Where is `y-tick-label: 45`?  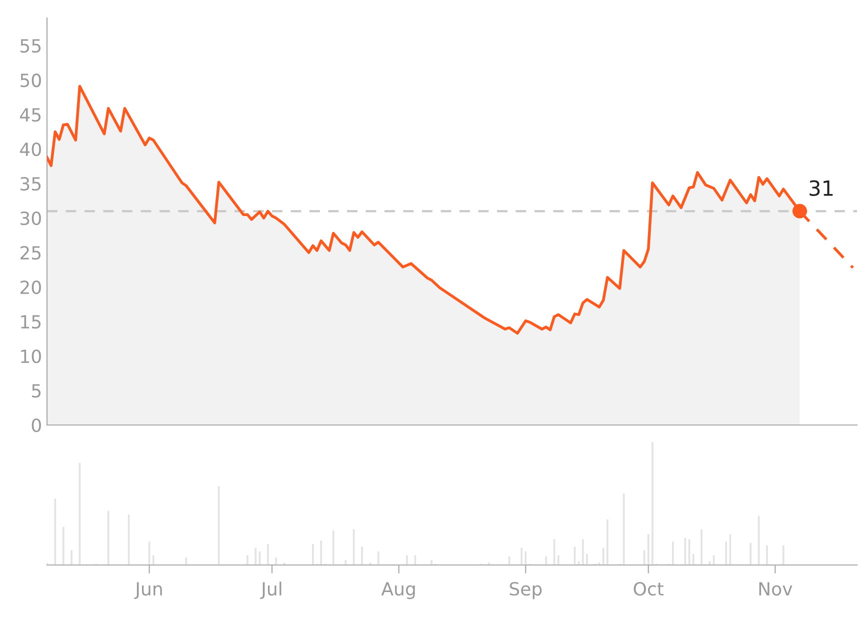
y-tick-label: 45 is located at coordinates (30, 115).